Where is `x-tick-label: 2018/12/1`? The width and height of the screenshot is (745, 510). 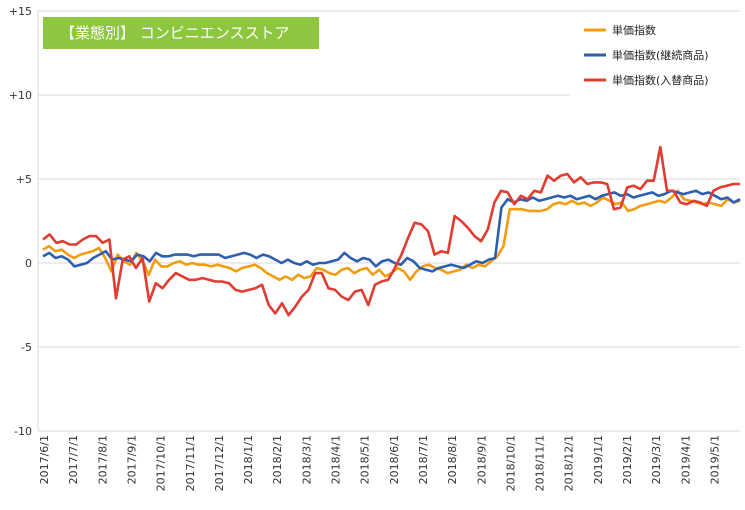 x-tick-label: 2018/12/1 is located at coordinates (569, 463).